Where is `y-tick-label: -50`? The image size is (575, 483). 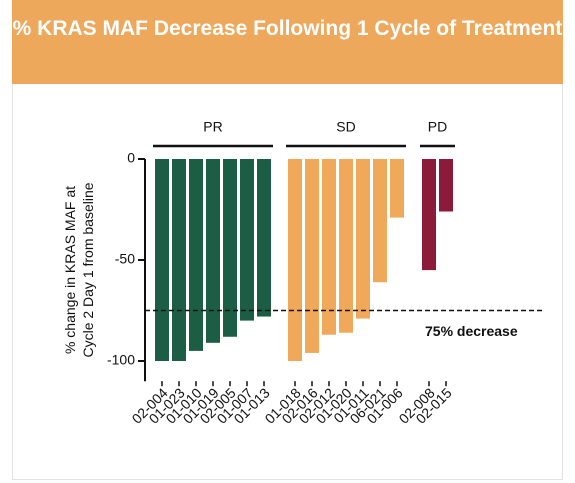 y-tick-label: -50 is located at coordinates (125, 259).